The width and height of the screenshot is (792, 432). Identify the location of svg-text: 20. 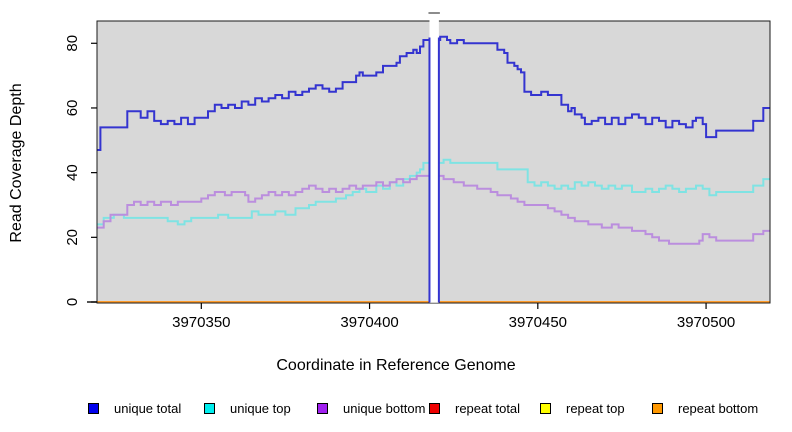
(72, 237).